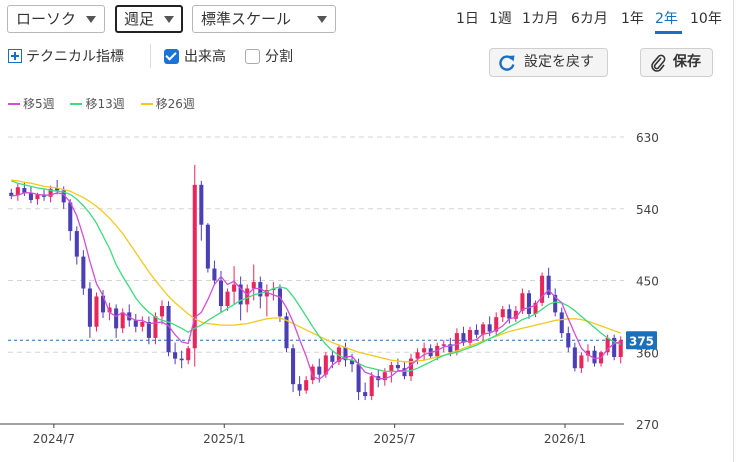 This screenshot has width=737, height=462. I want to click on checkbox-empty-icon, so click(252, 56).